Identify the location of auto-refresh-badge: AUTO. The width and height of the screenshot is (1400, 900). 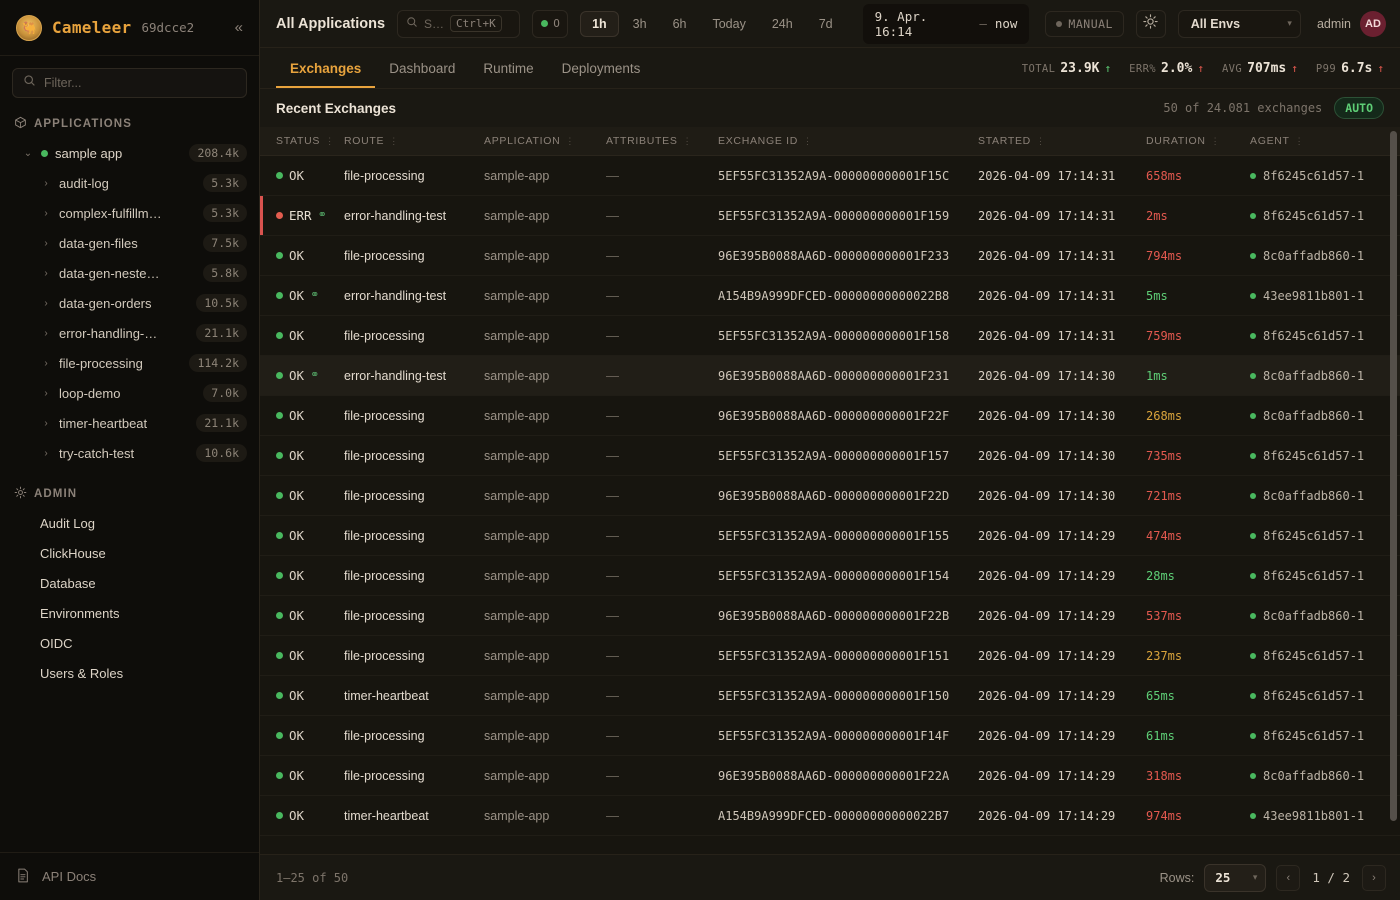
(1359, 108).